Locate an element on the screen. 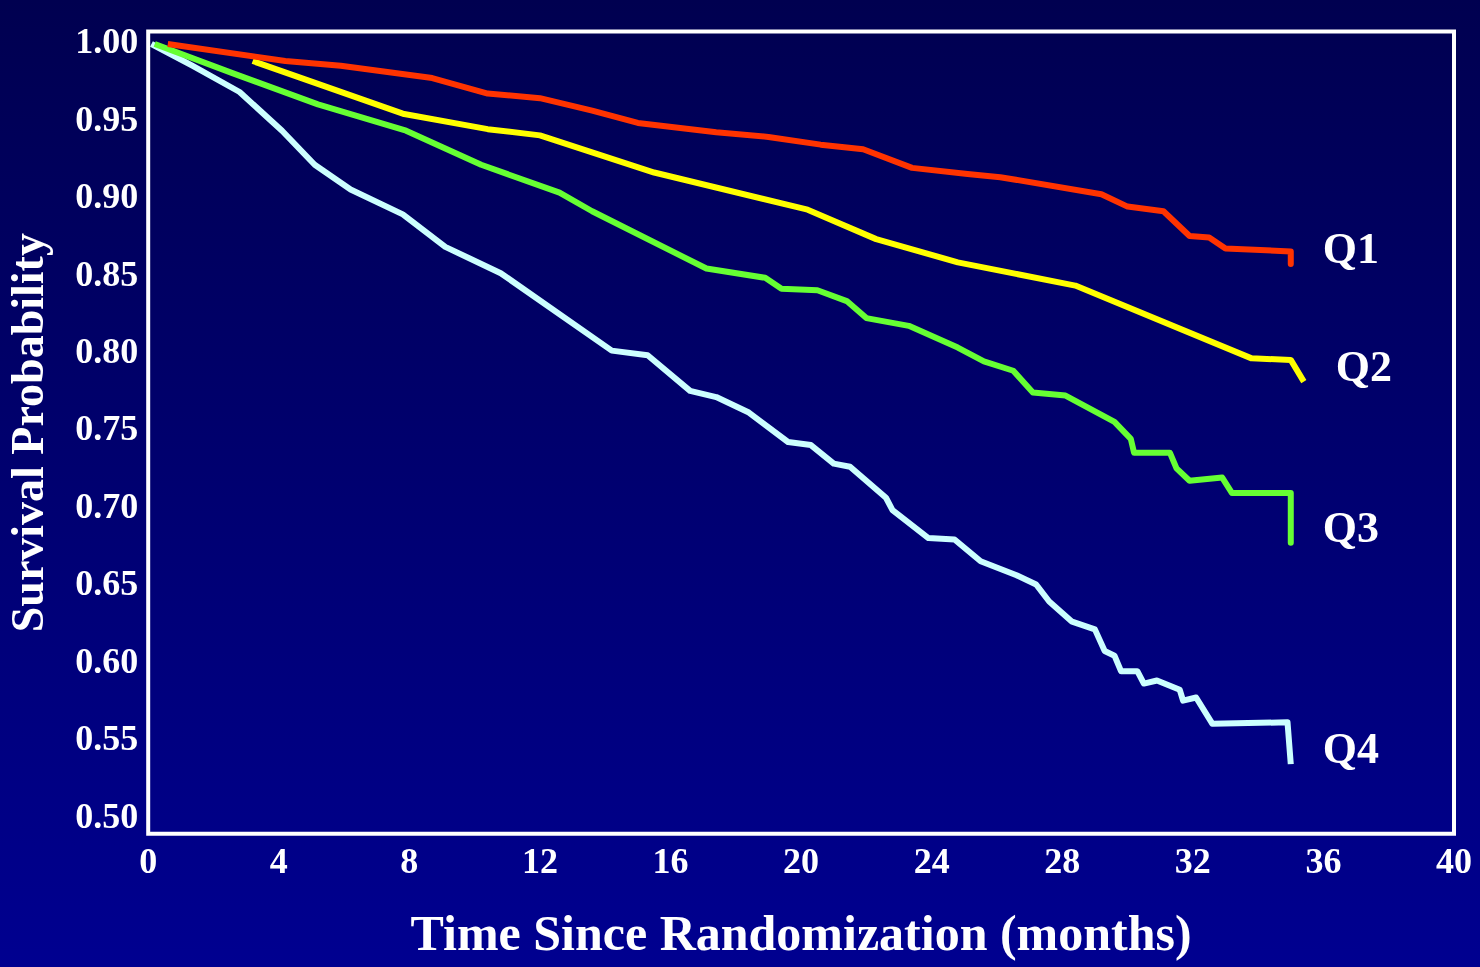 Image resolution: width=1480 pixels, height=967 pixels. y-tick-label: 0.60 is located at coordinates (107, 660).